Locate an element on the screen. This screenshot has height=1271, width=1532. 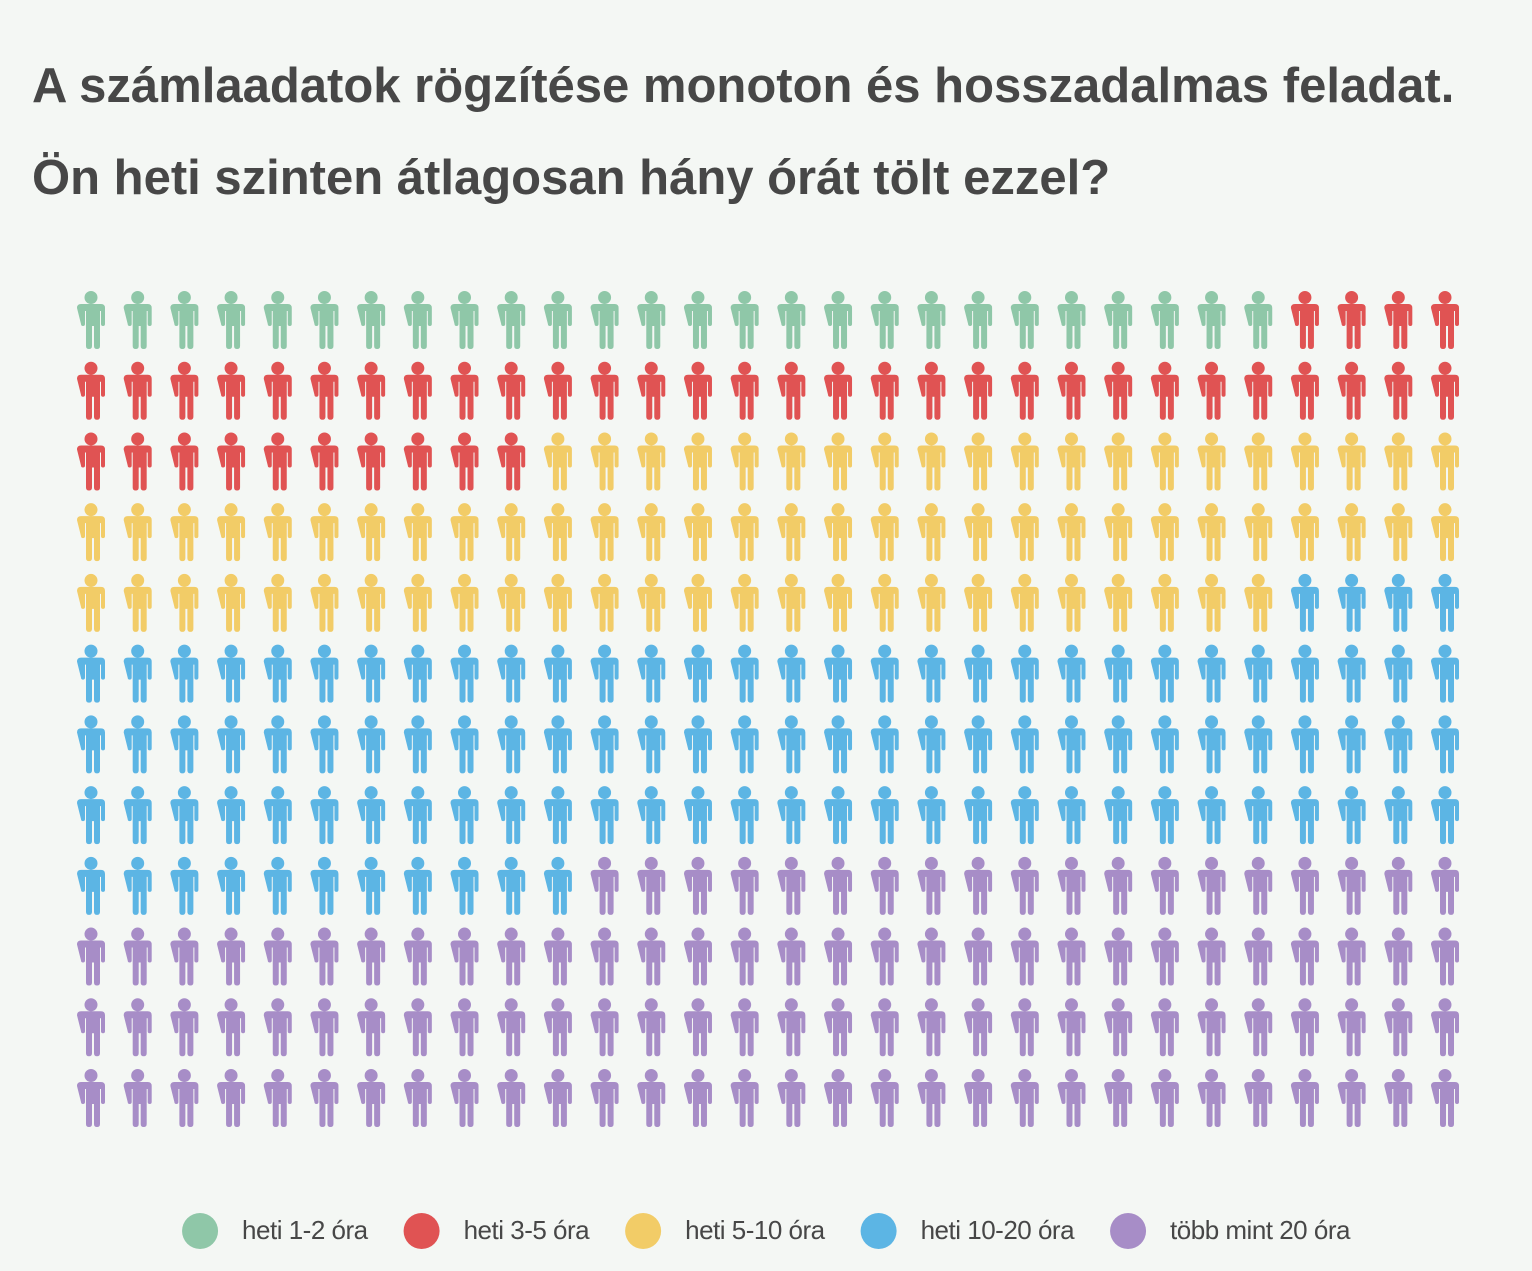
legend-swatch is located at coordinates (643, 1231).